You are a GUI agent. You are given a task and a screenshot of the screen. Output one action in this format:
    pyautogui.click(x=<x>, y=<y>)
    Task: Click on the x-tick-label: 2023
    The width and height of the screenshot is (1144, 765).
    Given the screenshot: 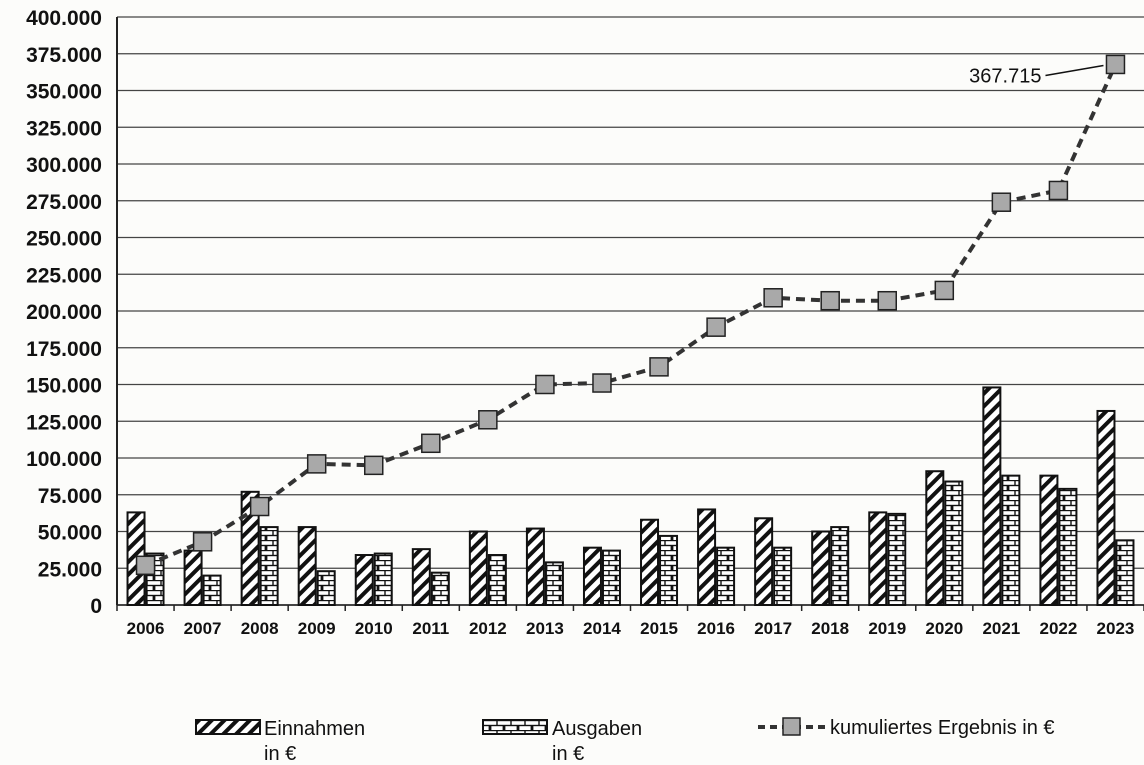 What is the action you would take?
    pyautogui.click(x=1116, y=628)
    